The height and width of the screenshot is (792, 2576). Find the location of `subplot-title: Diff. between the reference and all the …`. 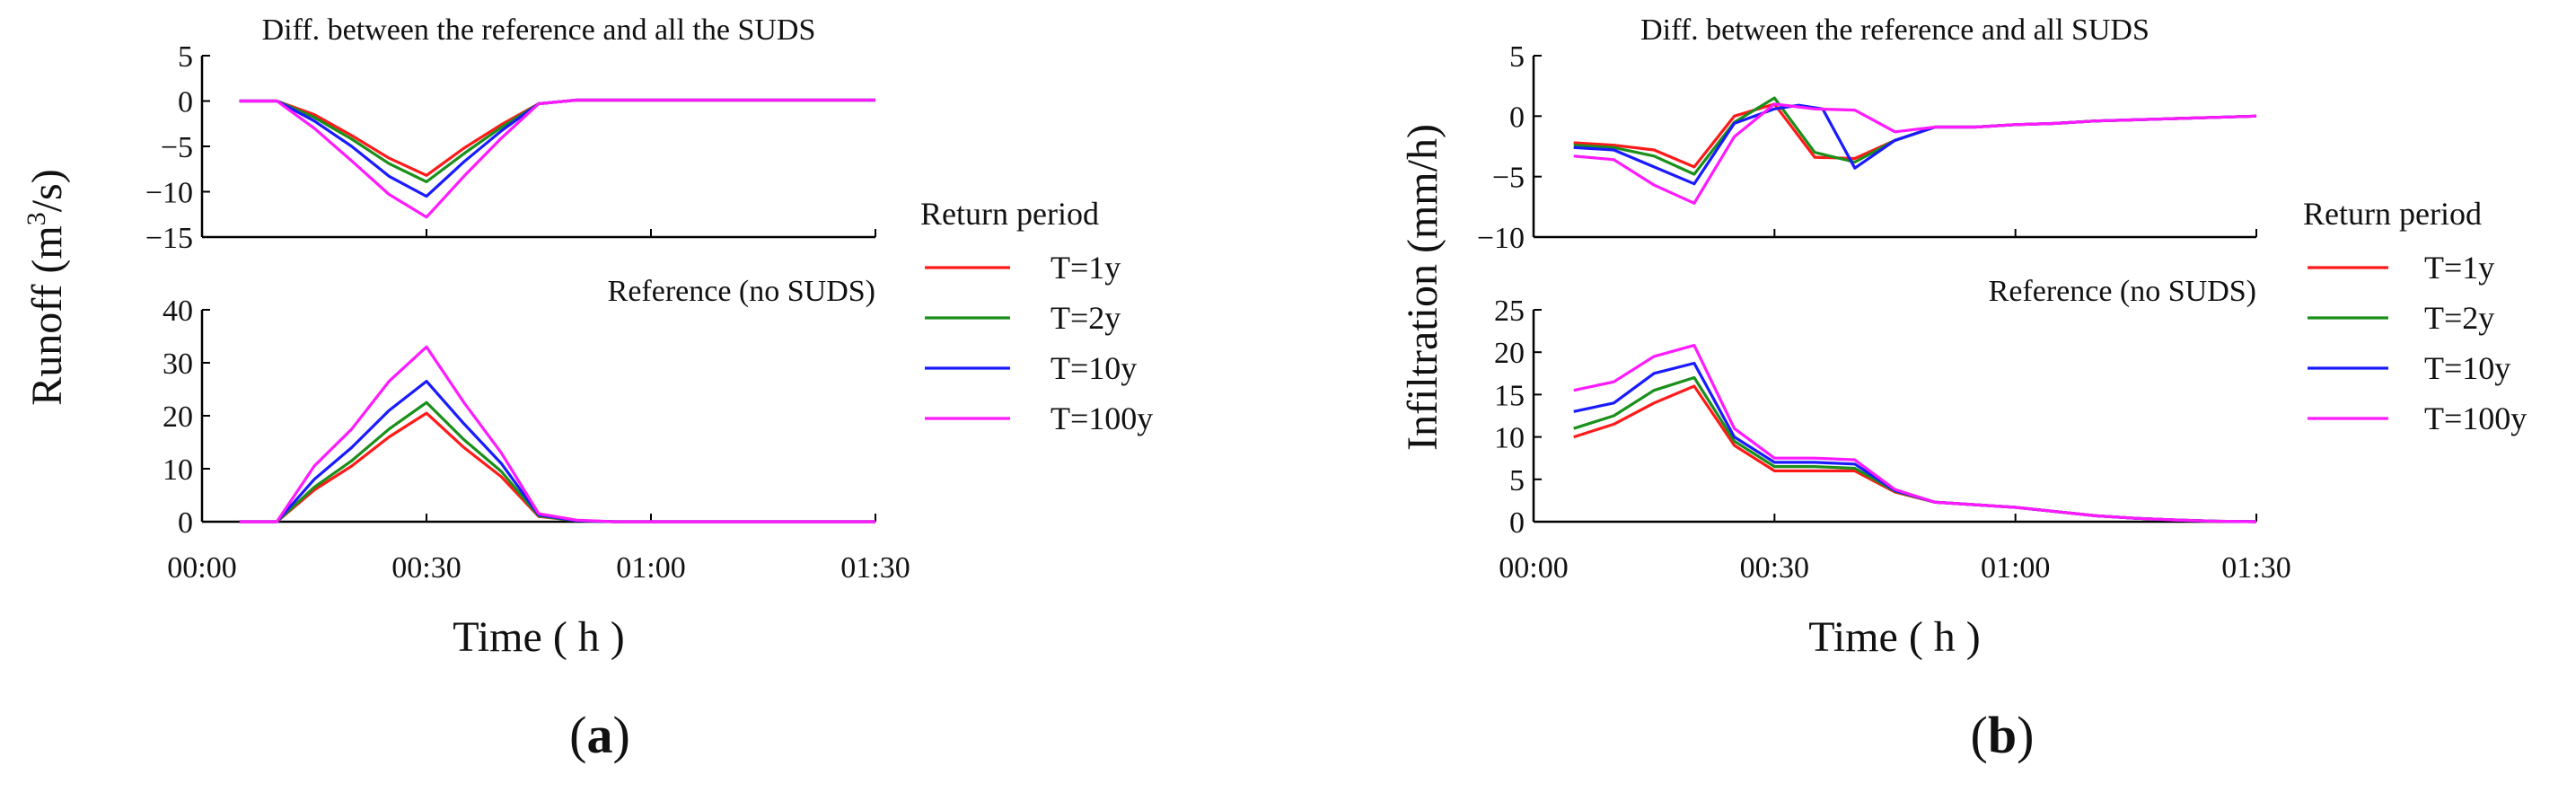

subplot-title: Diff. between the reference and all the … is located at coordinates (539, 30).